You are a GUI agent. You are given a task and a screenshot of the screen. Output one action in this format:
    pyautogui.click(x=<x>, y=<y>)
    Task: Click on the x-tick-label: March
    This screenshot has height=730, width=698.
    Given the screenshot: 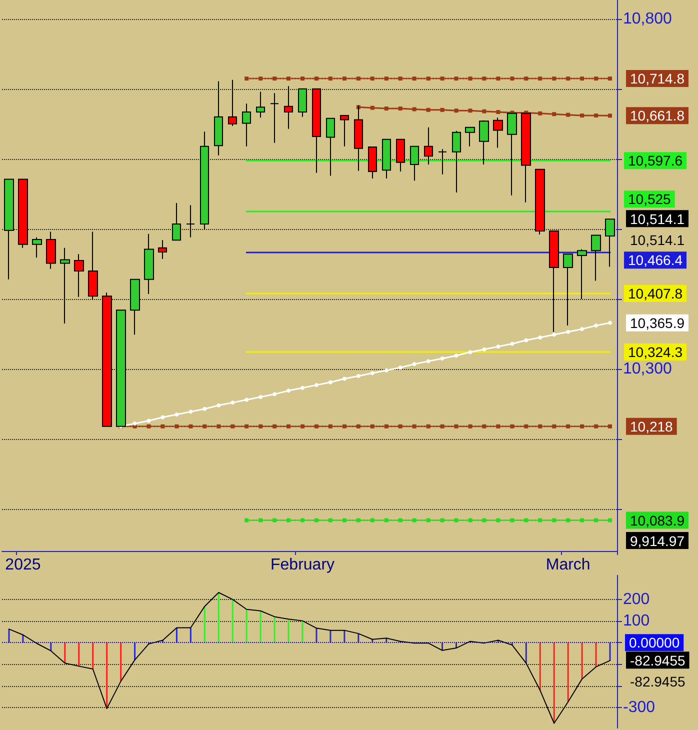 What is the action you would take?
    pyautogui.click(x=568, y=565)
    